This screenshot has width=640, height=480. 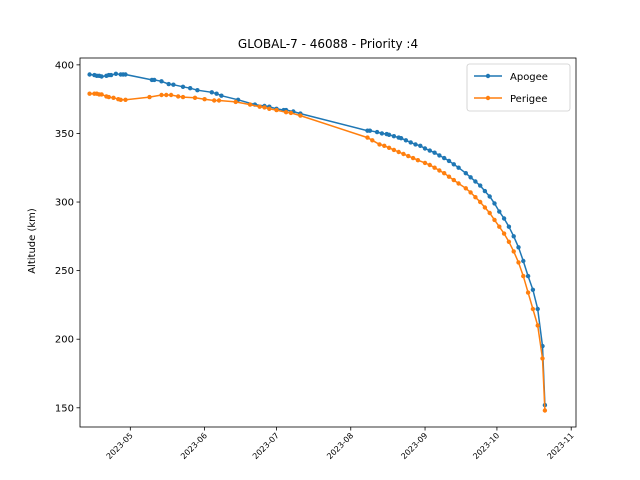 I want to click on legend-perigee-label: Perigee, so click(x=528, y=99).